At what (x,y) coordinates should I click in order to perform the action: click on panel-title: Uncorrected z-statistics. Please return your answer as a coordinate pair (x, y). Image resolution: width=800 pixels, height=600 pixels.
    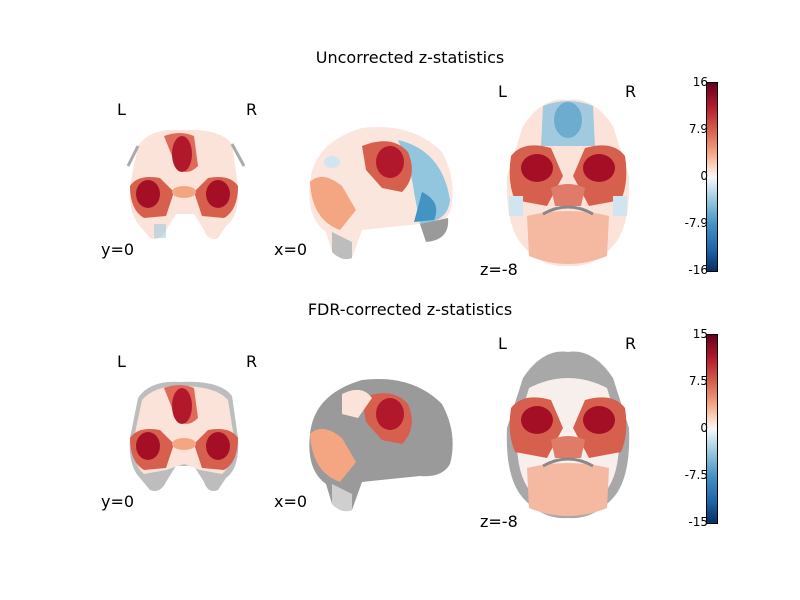
    Looking at the image, I should click on (410, 57).